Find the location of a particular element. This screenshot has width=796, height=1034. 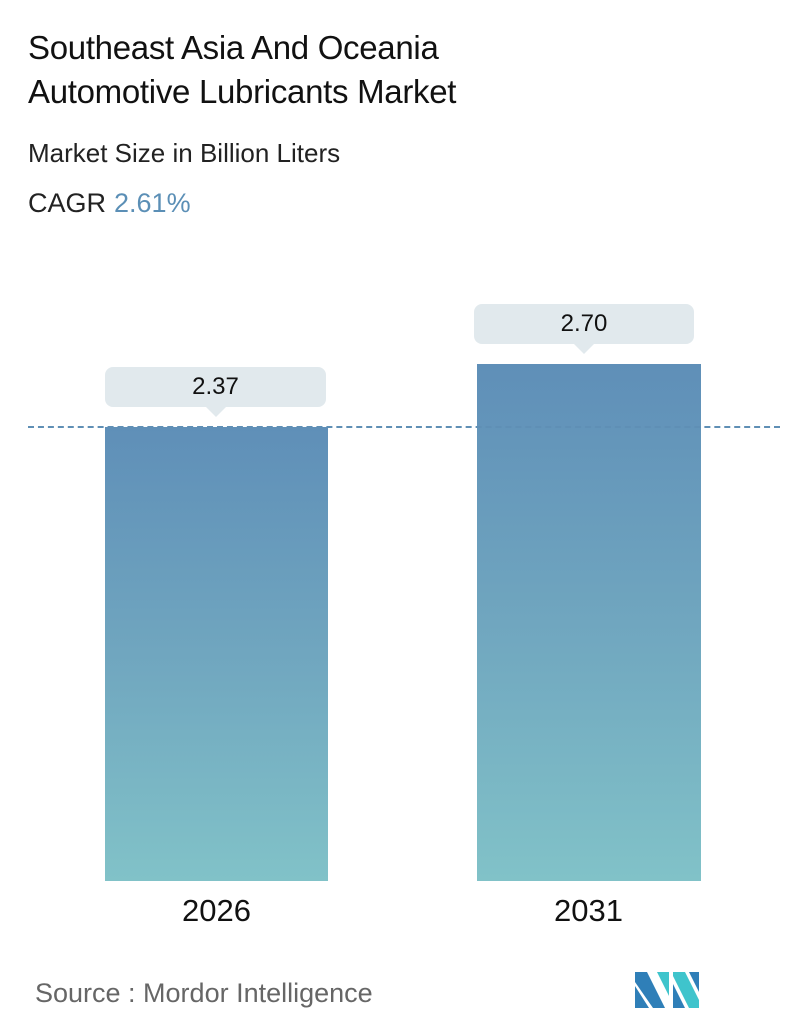

bar-2026 is located at coordinates (216, 654).